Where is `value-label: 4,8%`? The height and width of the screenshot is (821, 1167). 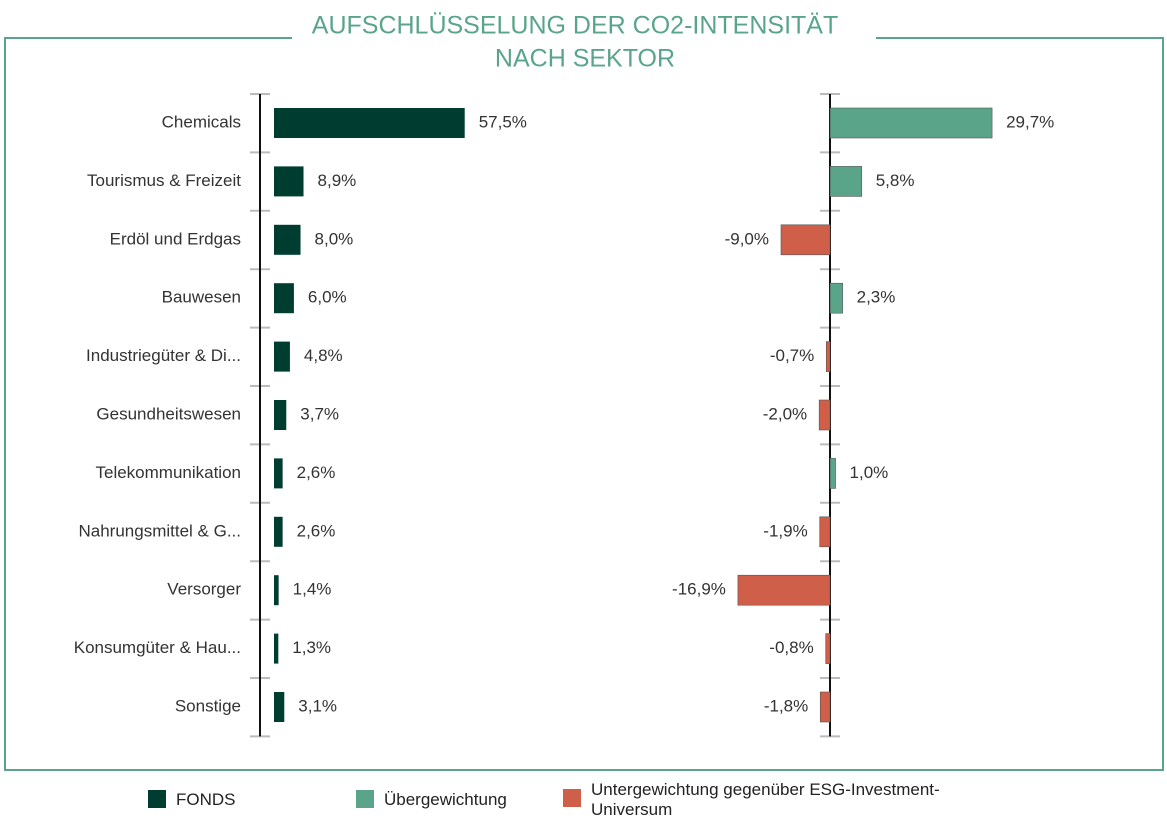 value-label: 4,8% is located at coordinates (323, 355).